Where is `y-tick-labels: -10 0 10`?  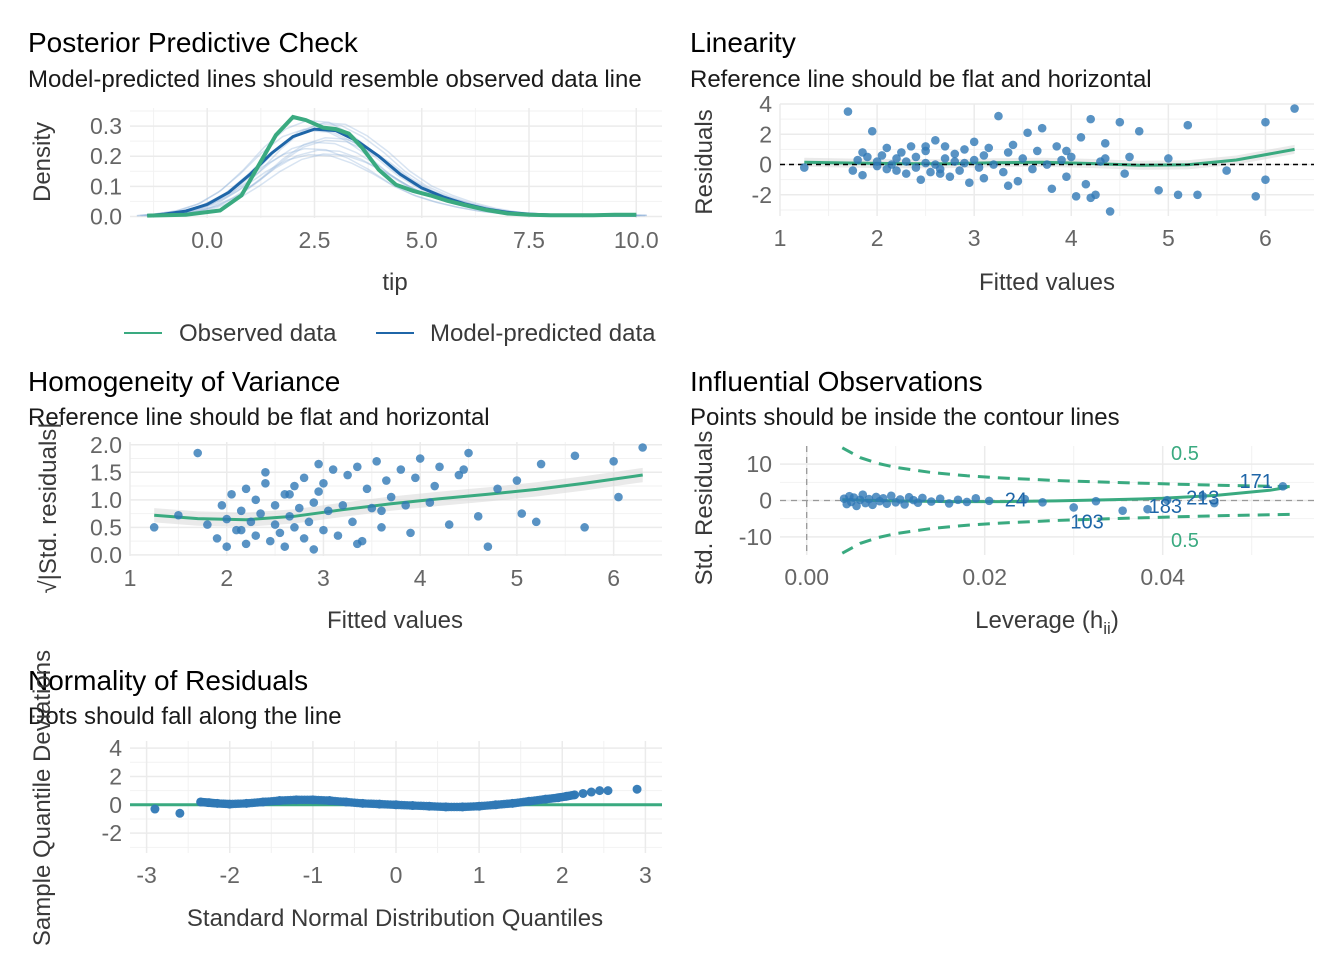 y-tick-labels: -10 0 10 is located at coordinates (755, 500).